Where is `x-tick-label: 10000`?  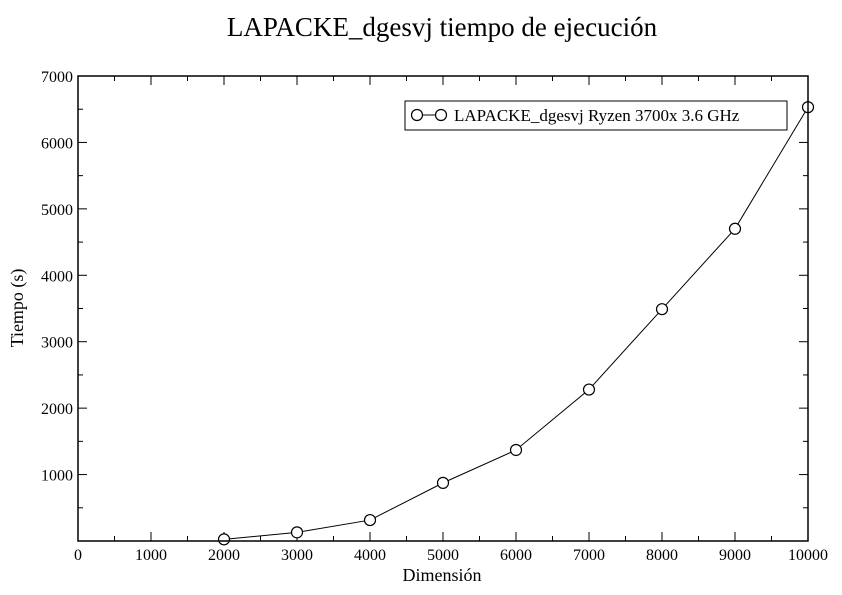 x-tick-label: 10000 is located at coordinates (808, 555).